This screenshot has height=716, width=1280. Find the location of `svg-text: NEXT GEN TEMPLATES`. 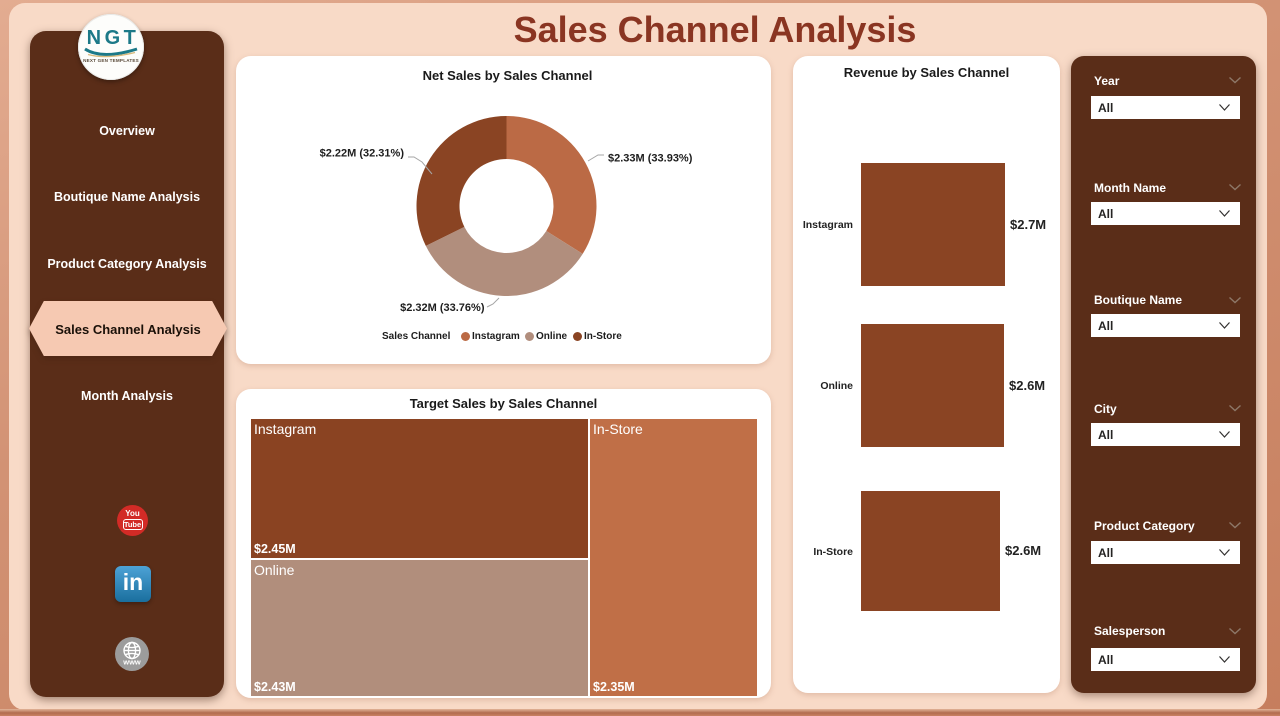

svg-text: NEXT GEN TEMPLATES is located at coordinates (111, 60).